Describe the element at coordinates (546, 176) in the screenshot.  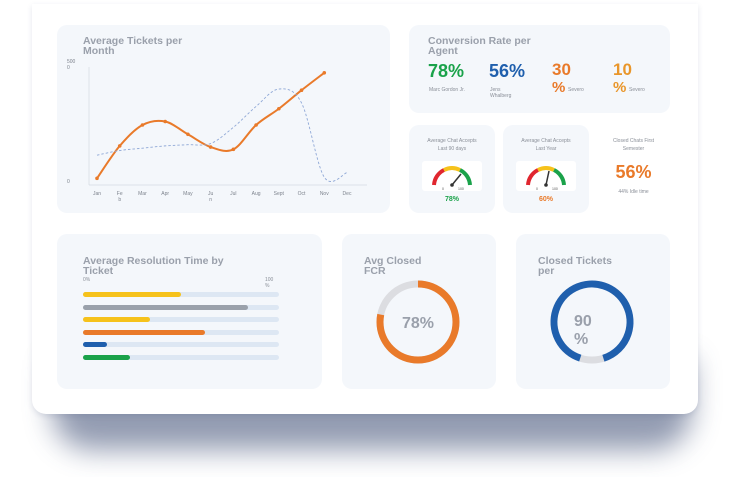
I see `gauge-last-year: 0 100` at that location.